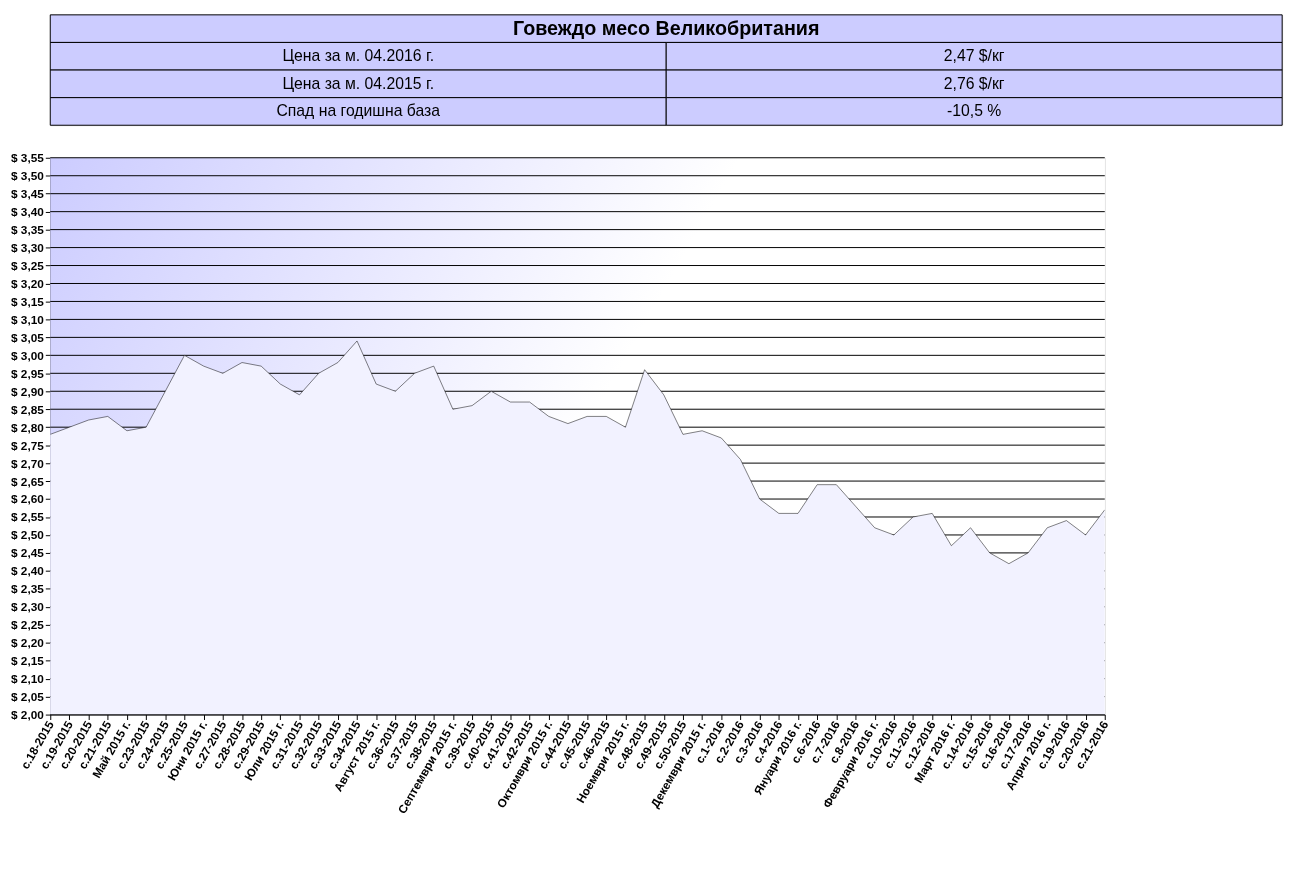 Image resolution: width=1293 pixels, height=884 pixels. Describe the element at coordinates (28, 715) in the screenshot. I see `y-tick-label: $ 2,00` at that location.